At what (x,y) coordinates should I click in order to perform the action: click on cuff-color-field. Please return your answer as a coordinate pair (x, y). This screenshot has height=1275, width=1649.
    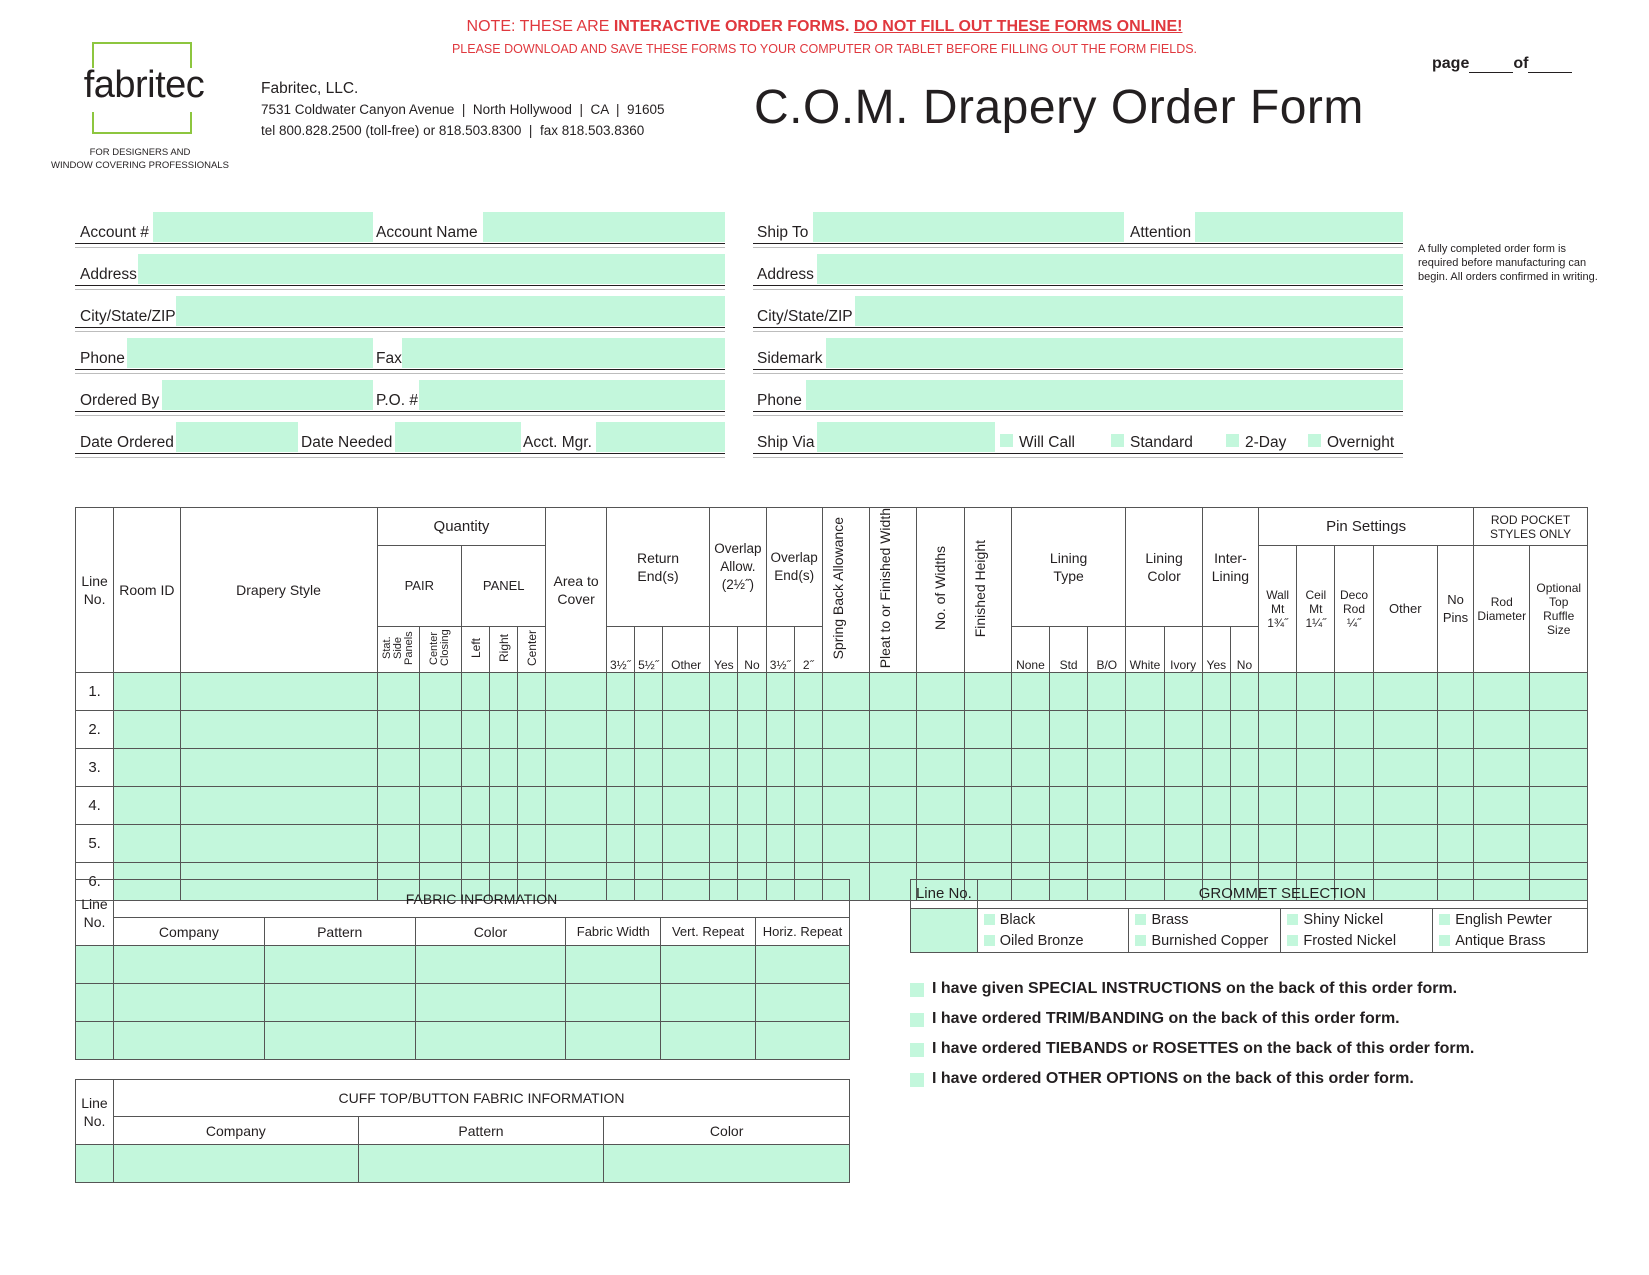
    Looking at the image, I should click on (726, 1163).